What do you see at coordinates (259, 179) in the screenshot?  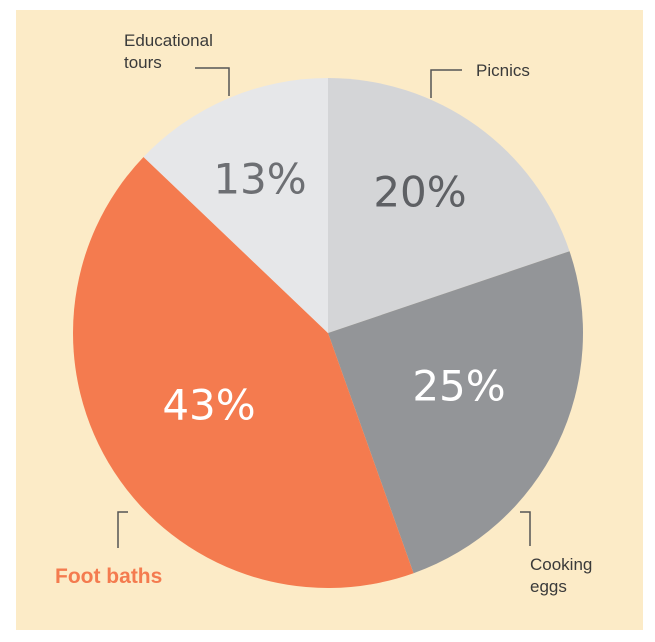 I see `data-label-educational-tours: 13%` at bounding box center [259, 179].